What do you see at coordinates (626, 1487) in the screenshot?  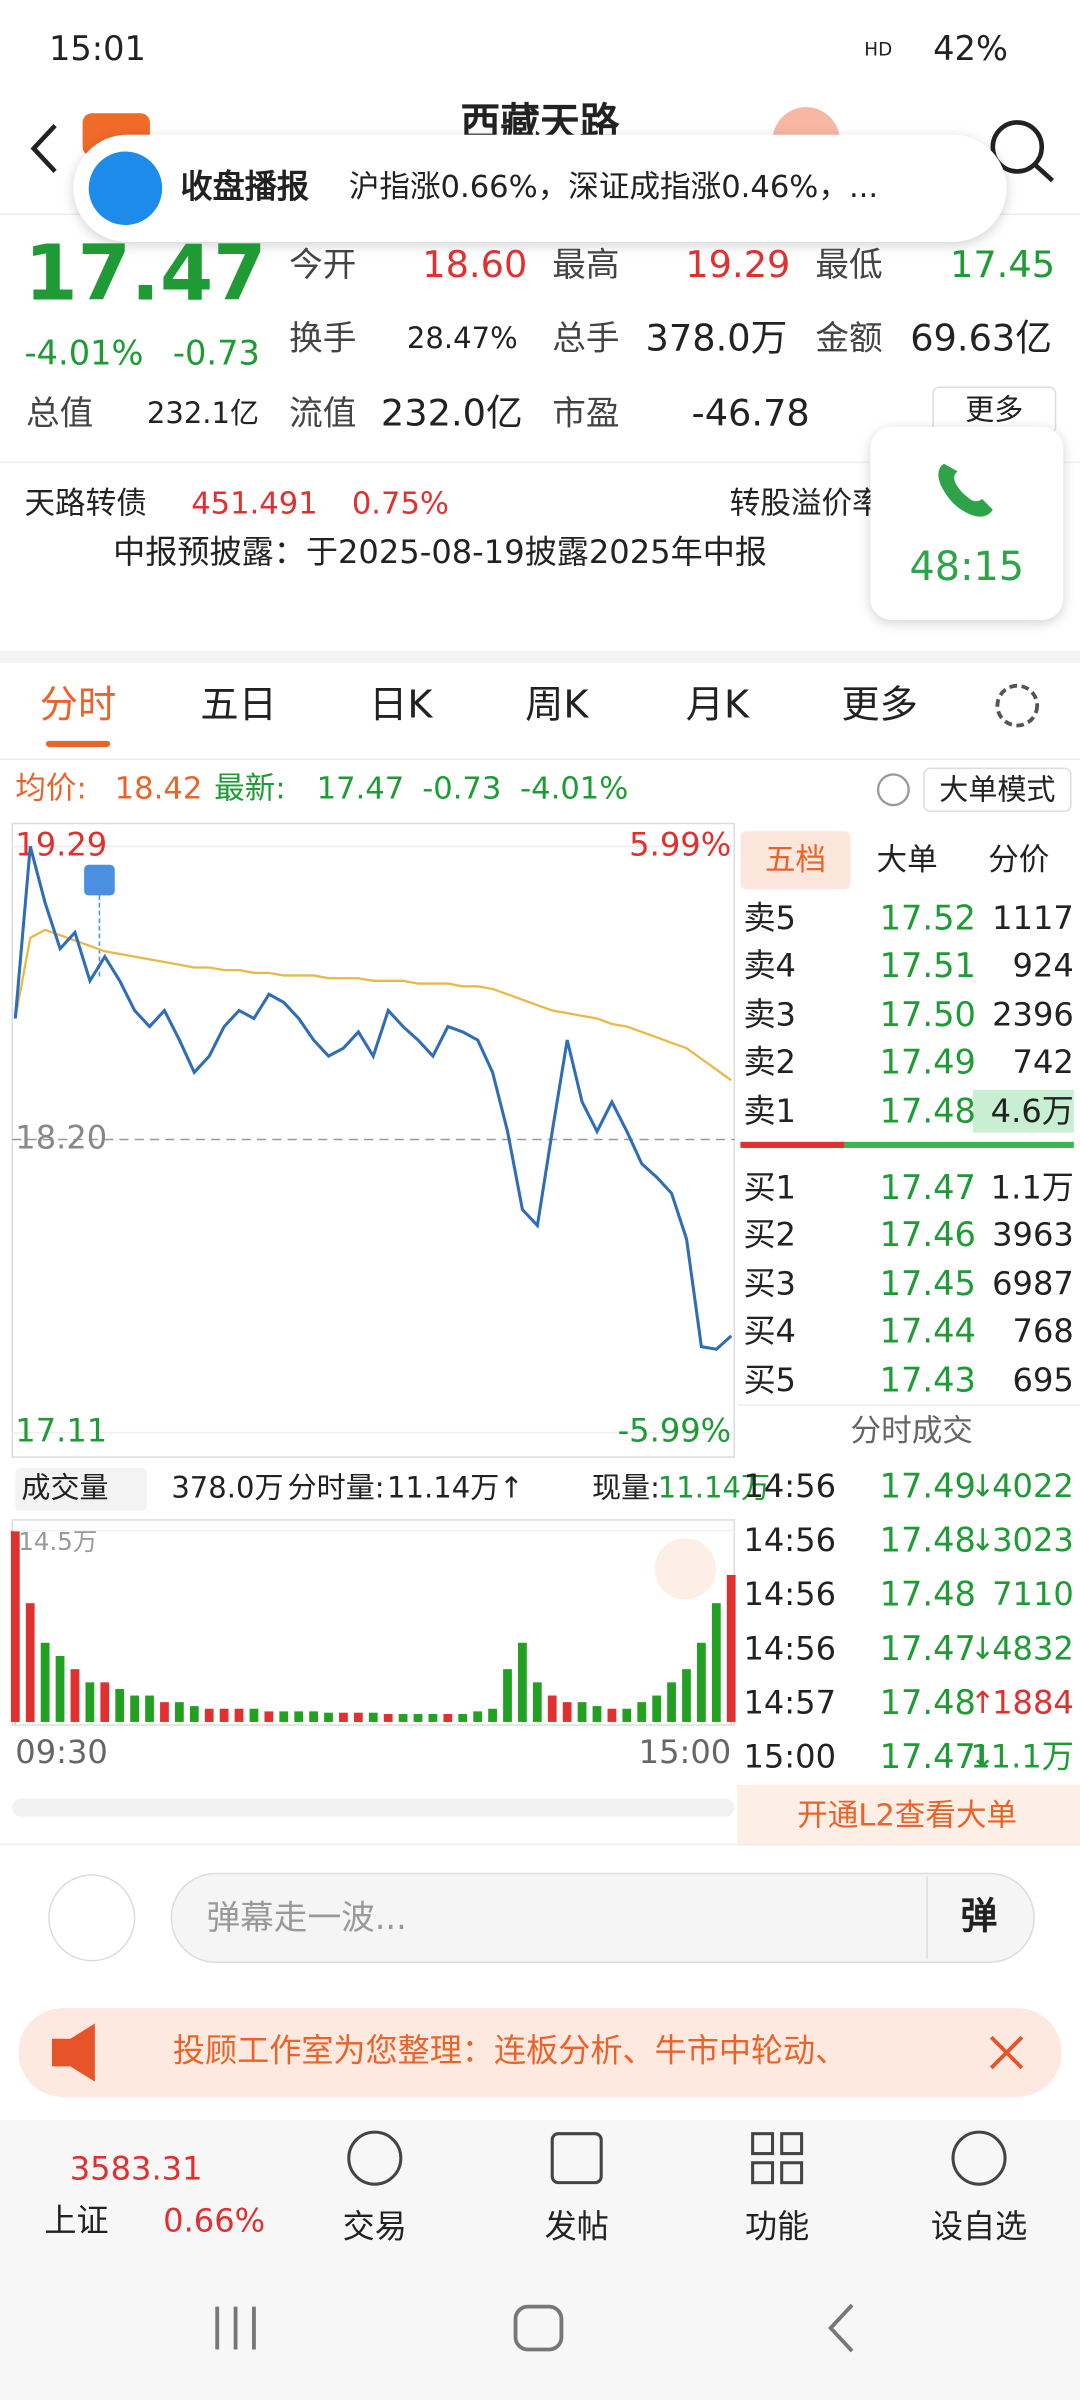 I see `volume-current-label: 现量:` at bounding box center [626, 1487].